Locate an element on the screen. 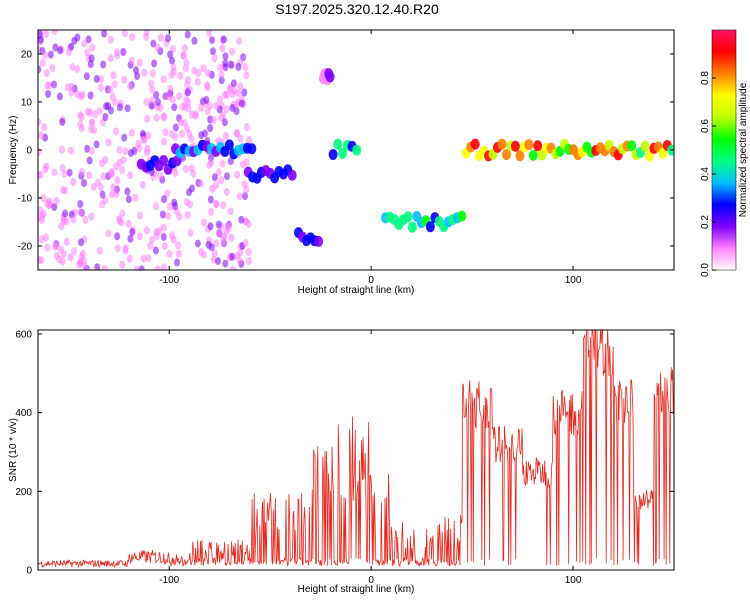 This screenshot has height=600, width=750. colorbar-ticks: 0.0 0.2 0.4 0.6 0.8 is located at coordinates (708, 174).